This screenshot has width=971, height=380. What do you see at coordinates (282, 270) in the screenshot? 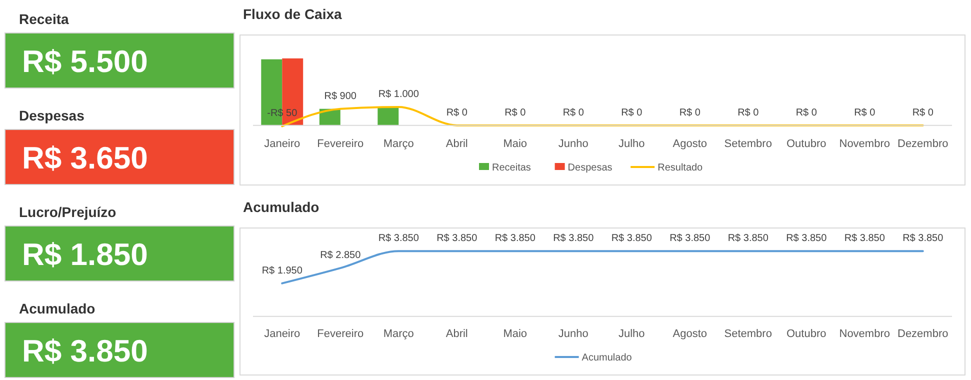
I see `data-label: R$ 1.950` at bounding box center [282, 270].